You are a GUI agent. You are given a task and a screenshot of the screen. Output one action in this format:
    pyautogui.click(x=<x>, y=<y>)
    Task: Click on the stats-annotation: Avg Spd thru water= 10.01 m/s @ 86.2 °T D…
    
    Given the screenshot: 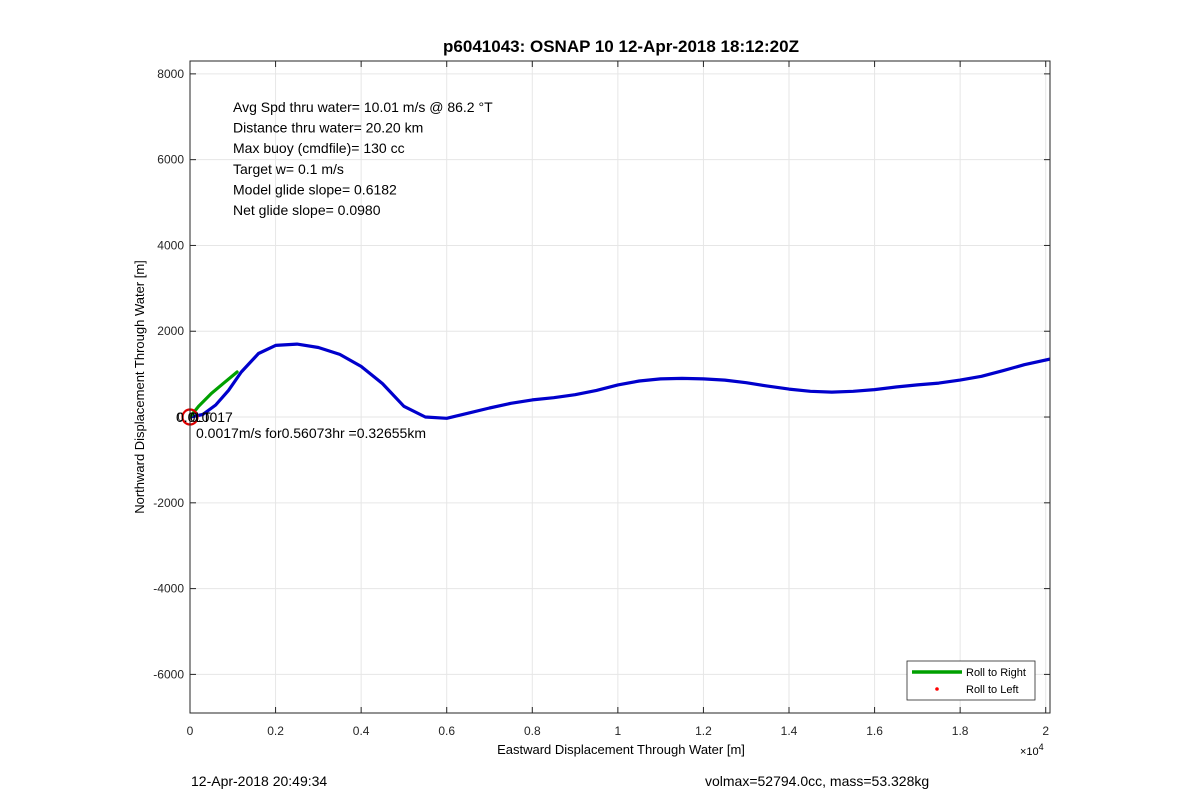 What is the action you would take?
    pyautogui.click(x=363, y=158)
    